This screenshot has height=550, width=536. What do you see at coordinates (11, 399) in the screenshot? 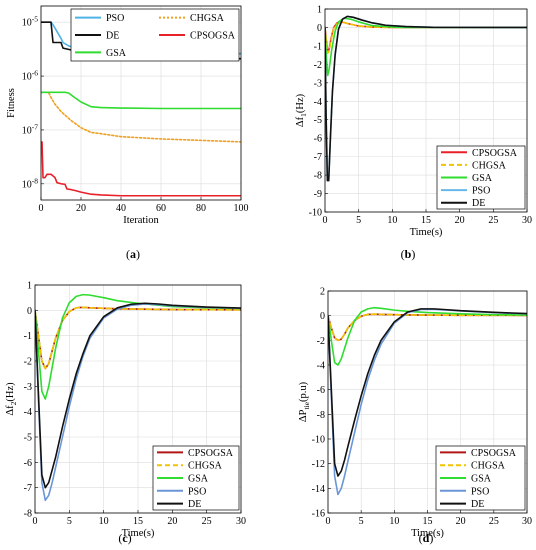
I see `y-axis-label: Δf2(Hz)` at bounding box center [11, 399].